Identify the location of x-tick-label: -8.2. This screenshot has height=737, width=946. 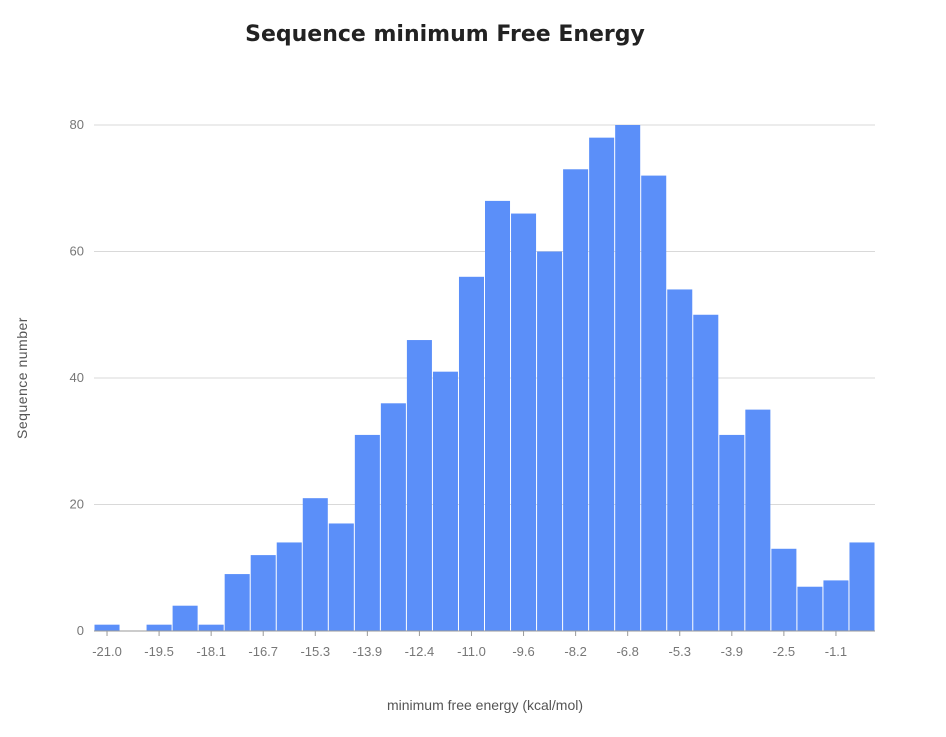
(575, 651).